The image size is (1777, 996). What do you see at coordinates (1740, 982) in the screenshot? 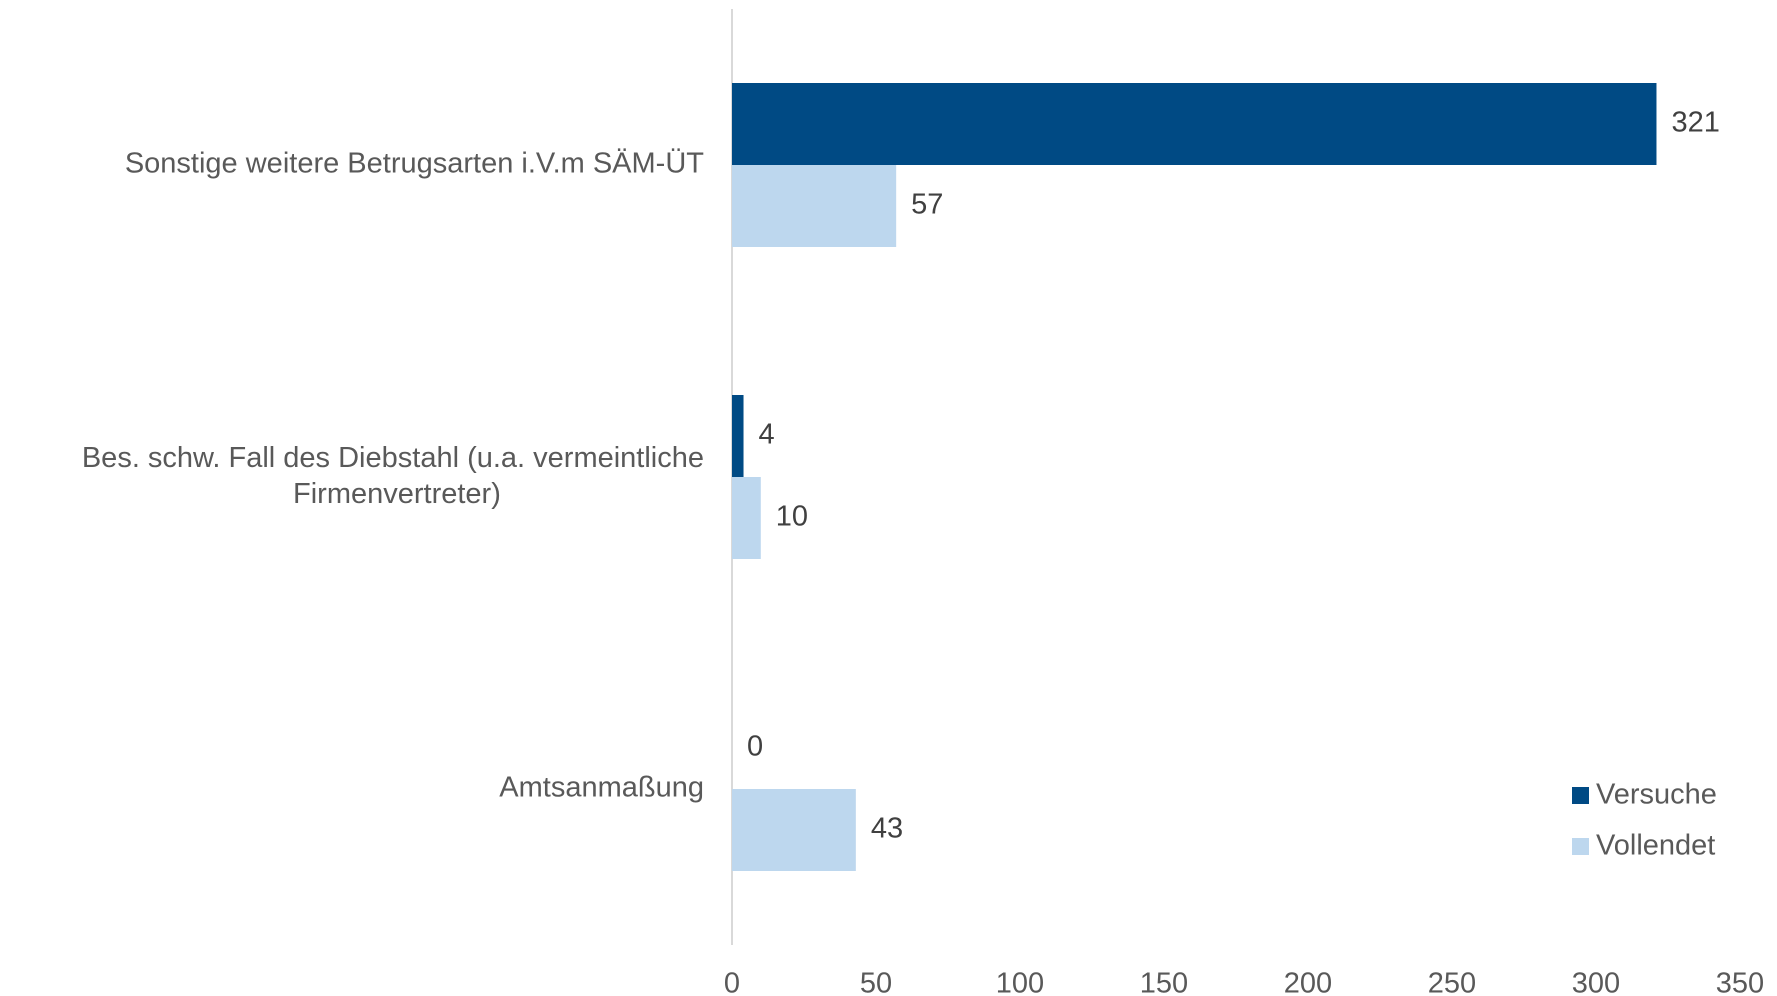
I see `x-tick-label: 350` at bounding box center [1740, 982].